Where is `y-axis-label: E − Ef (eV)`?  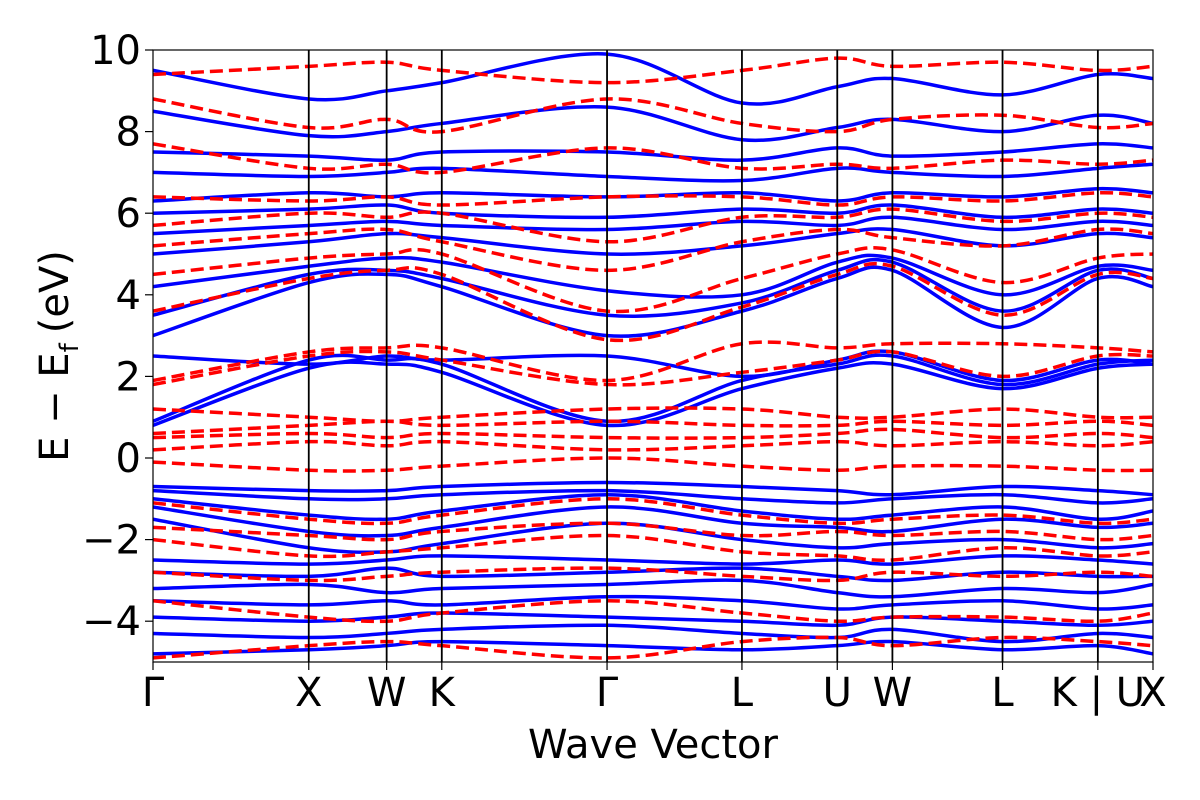 y-axis-label: E − Ef (eV) is located at coordinates (58, 356).